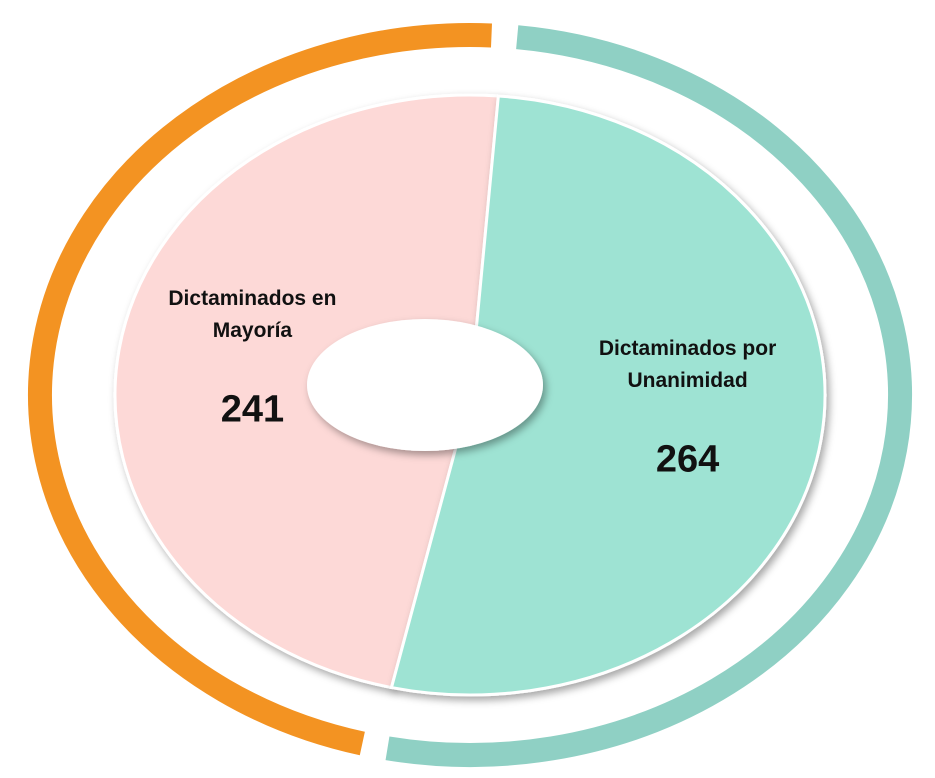 The width and height of the screenshot is (935, 778). I want to click on donut-hole, so click(425, 385).